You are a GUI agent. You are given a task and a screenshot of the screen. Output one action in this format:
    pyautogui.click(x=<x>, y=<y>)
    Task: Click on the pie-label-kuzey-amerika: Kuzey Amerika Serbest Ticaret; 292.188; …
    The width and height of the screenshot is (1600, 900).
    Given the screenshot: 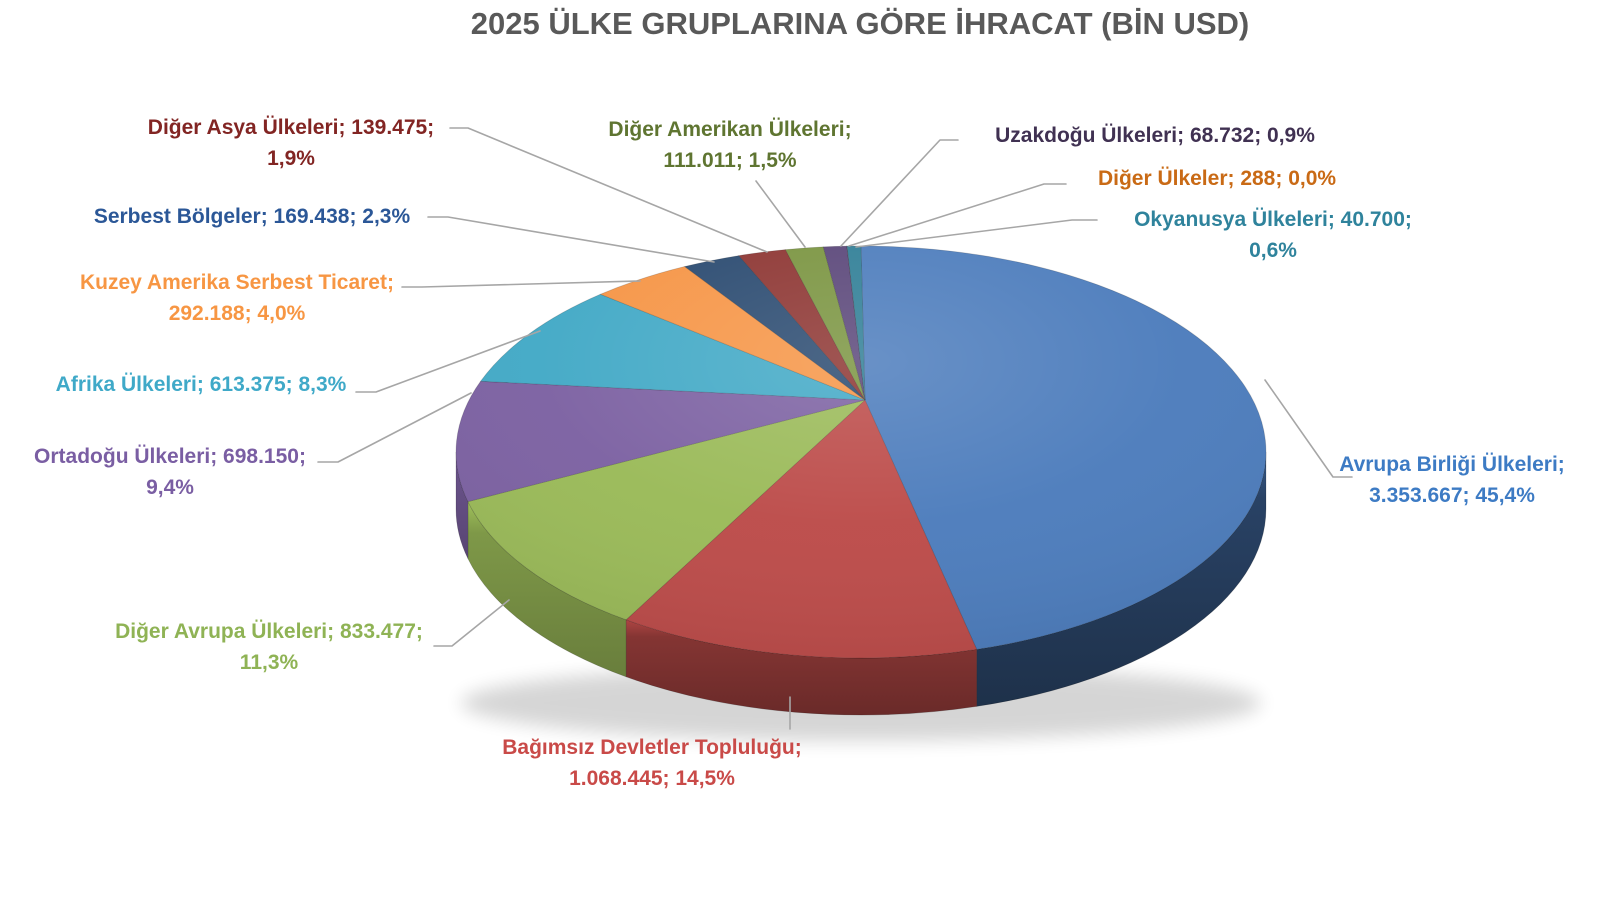 What is the action you would take?
    pyautogui.click(x=237, y=298)
    